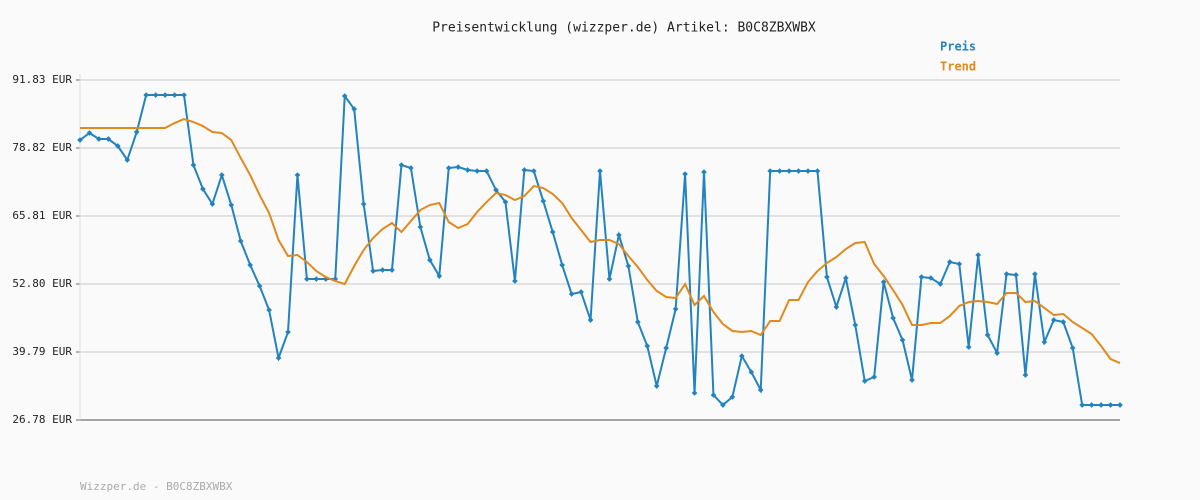 Image resolution: width=1200 pixels, height=500 pixels. What do you see at coordinates (42, 351) in the screenshot?
I see `y-tick-label: 39.79 EUR` at bounding box center [42, 351].